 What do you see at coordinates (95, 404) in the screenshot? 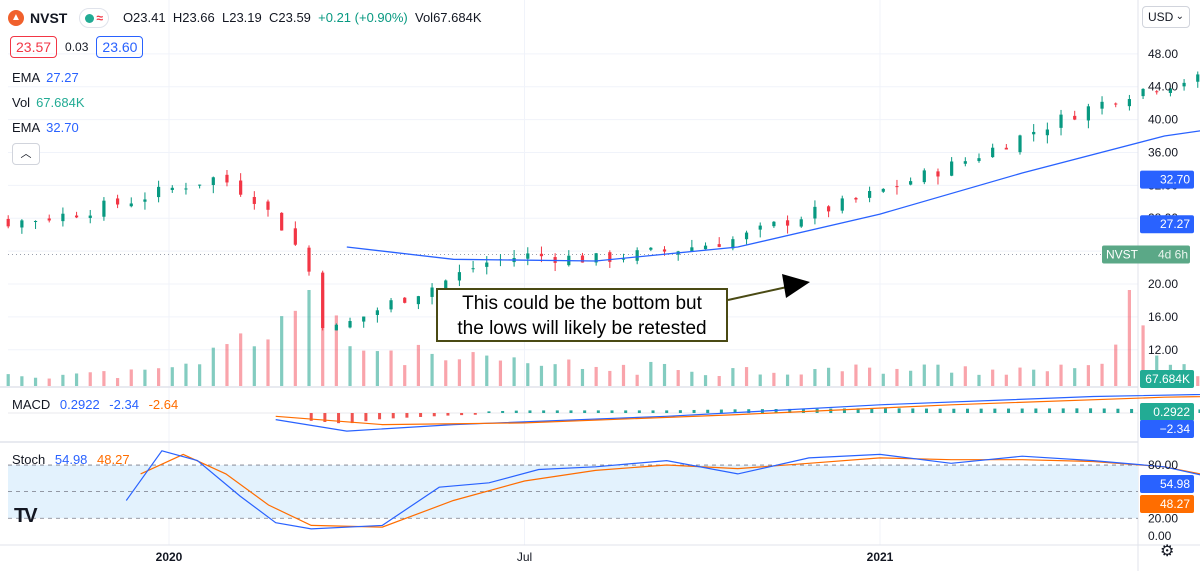
I see `macd-legend: MACD 0.2922 -2.34 -2.64` at bounding box center [95, 404].